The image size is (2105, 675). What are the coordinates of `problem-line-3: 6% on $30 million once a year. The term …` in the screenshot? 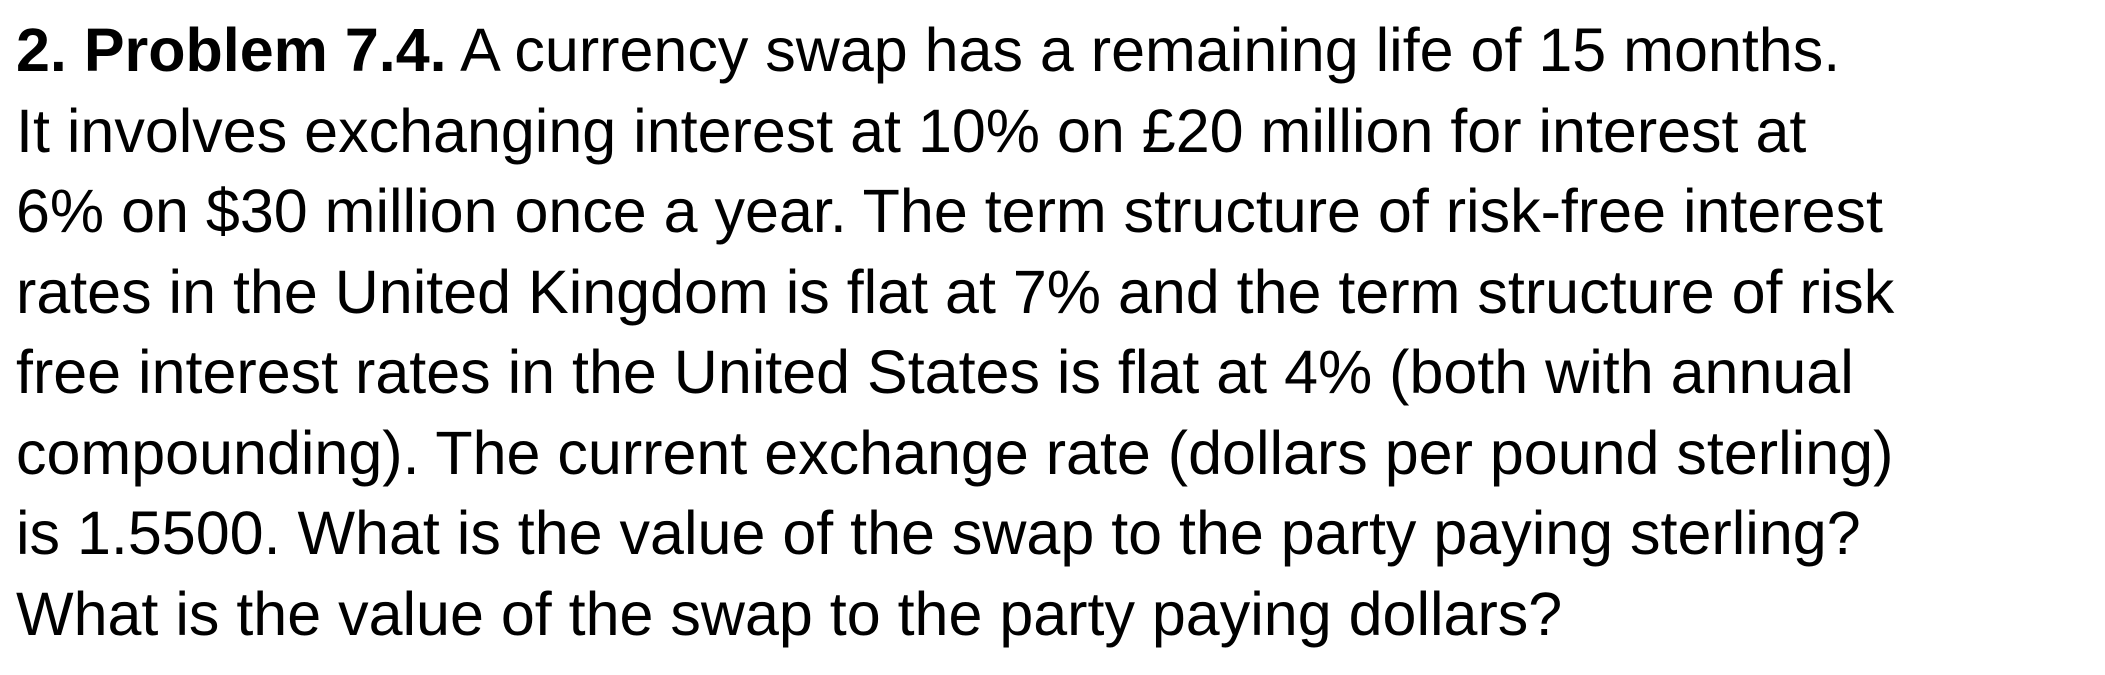 It's located at (949, 211).